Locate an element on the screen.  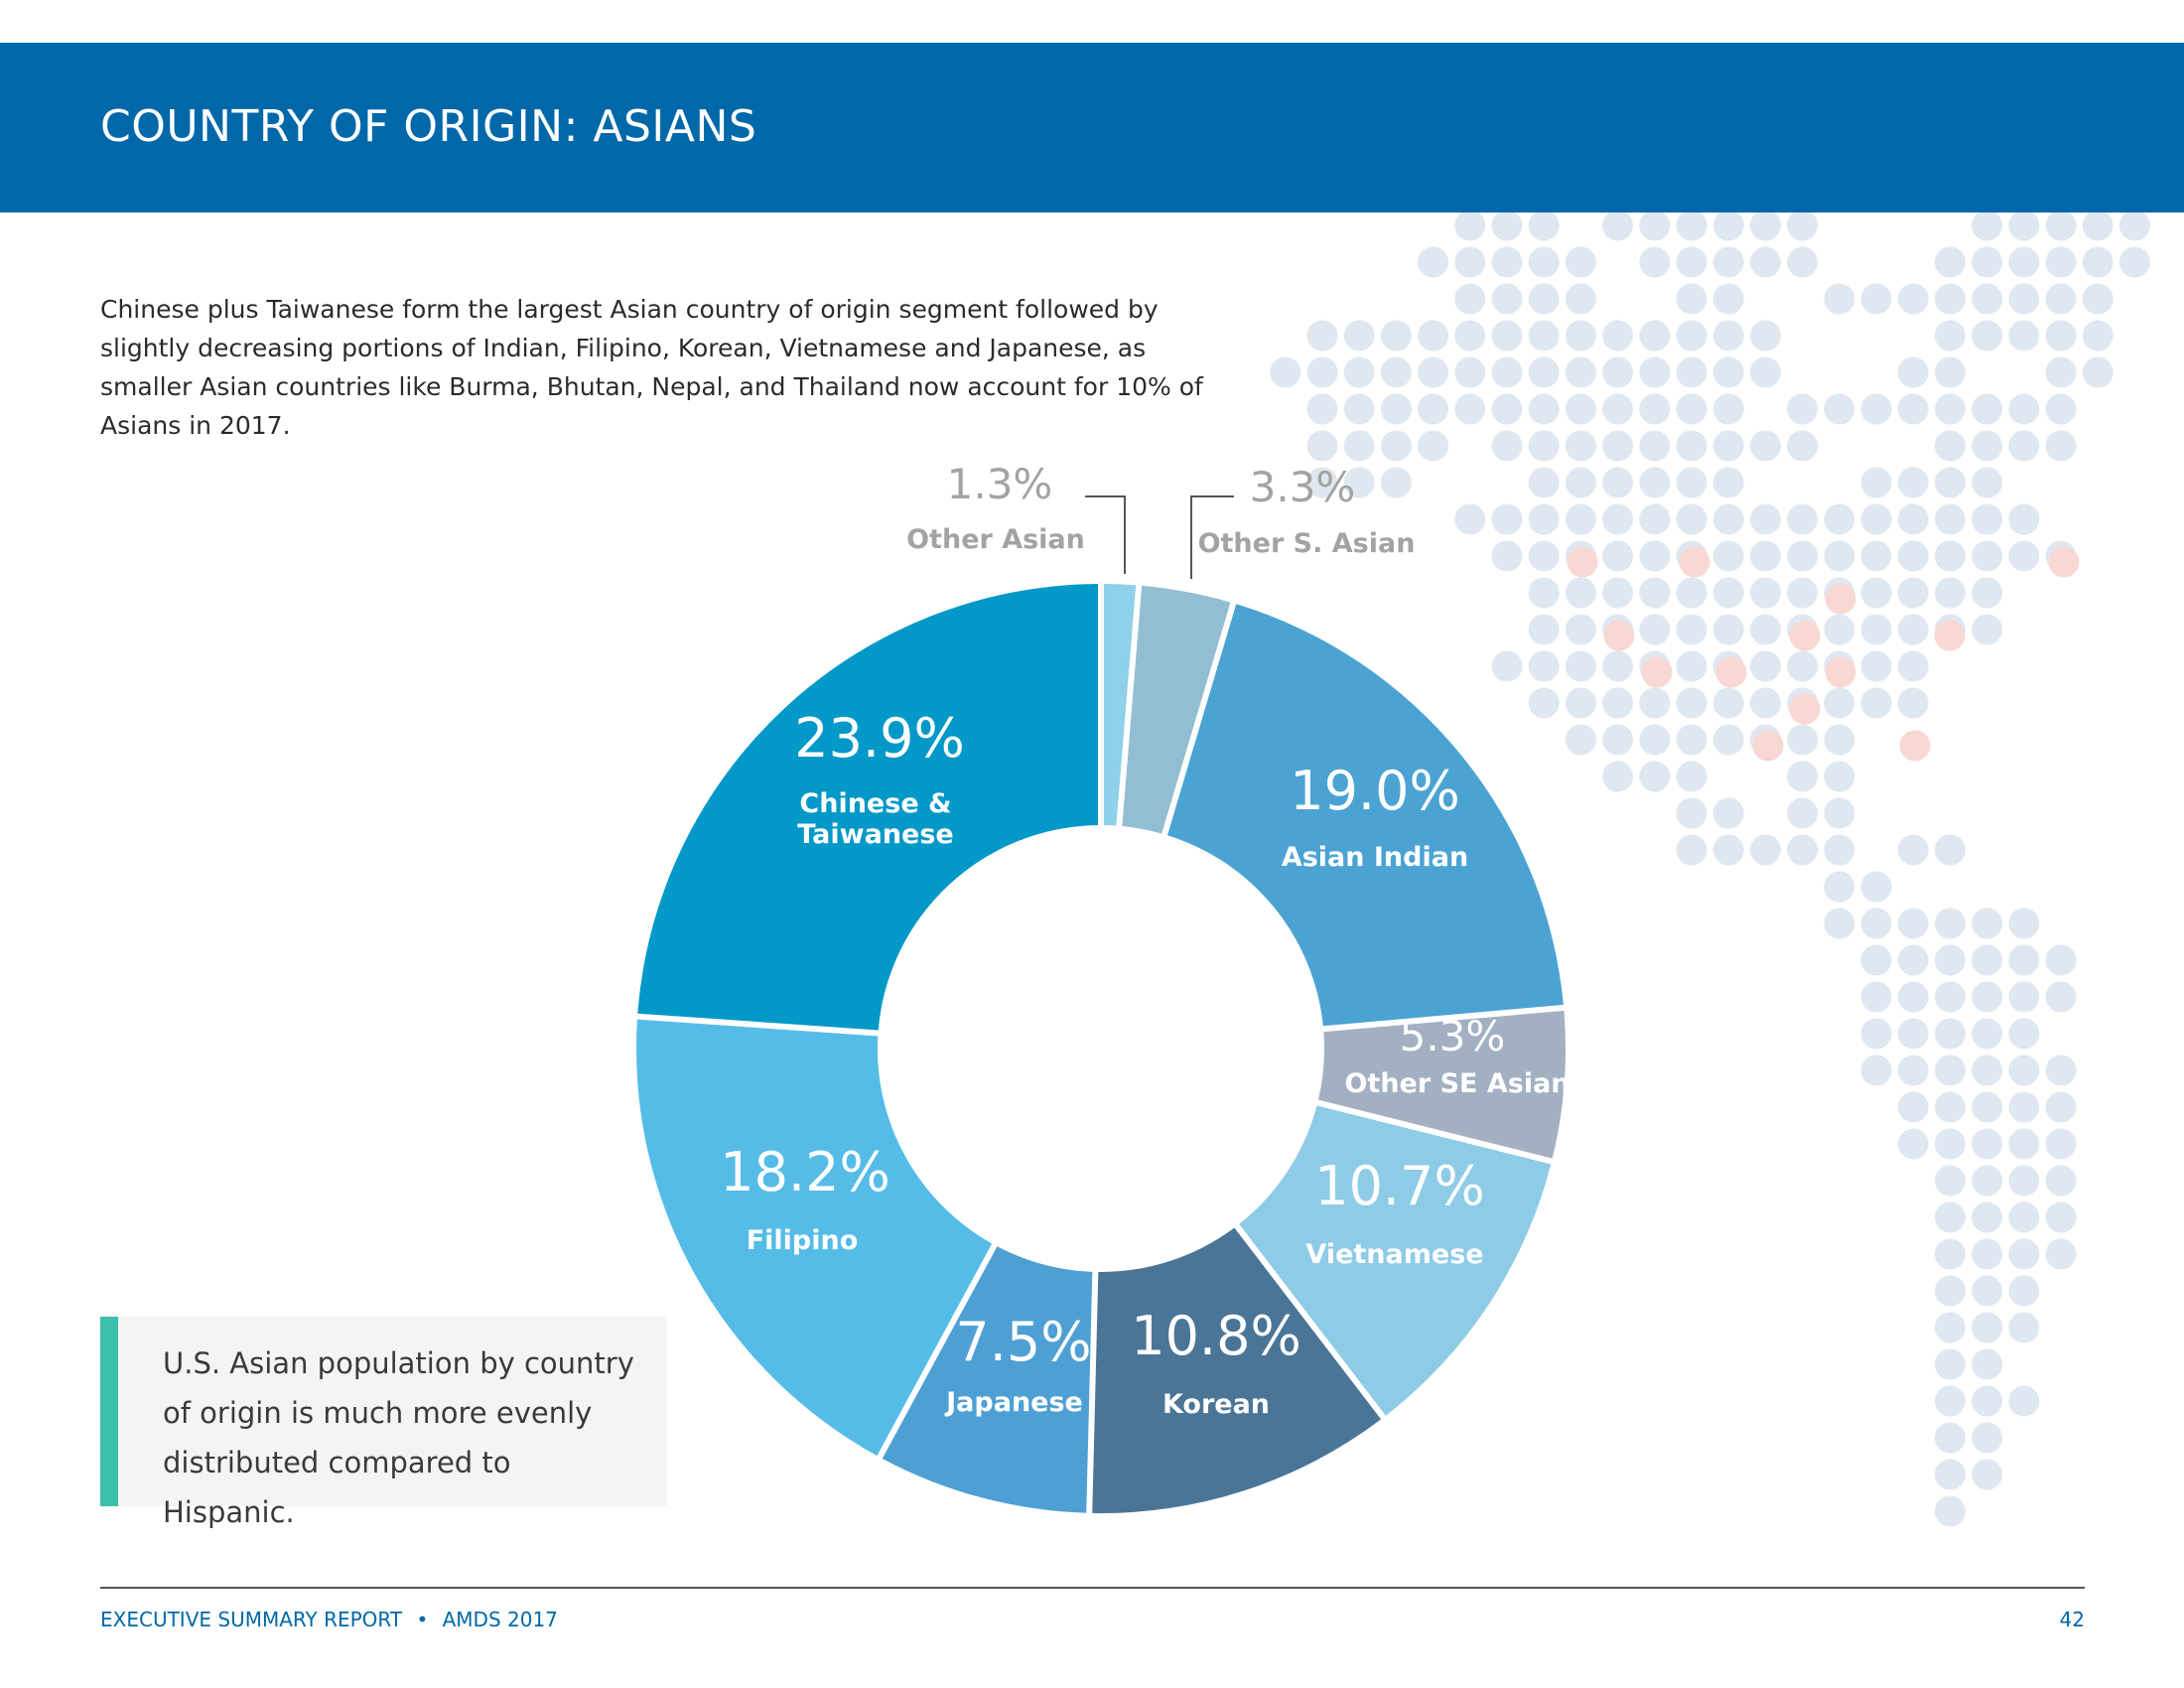
value-label-other-se-asian: 5.3% is located at coordinates (1453, 1036).